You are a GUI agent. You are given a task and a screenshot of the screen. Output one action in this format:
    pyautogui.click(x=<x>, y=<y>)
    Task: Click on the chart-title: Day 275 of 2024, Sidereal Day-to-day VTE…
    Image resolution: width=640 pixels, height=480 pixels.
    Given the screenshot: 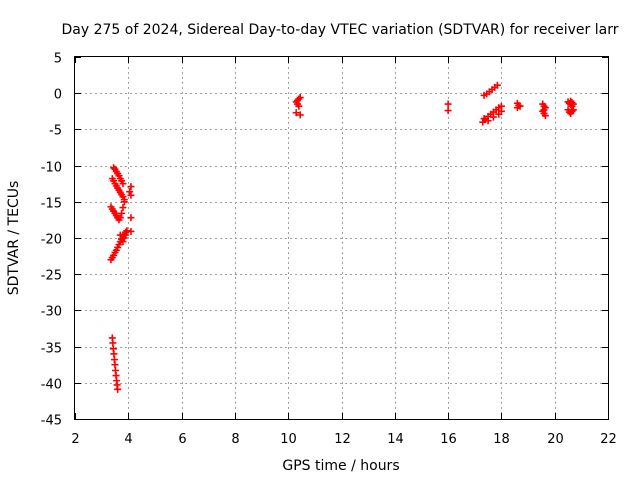 What is the action you would take?
    pyautogui.click(x=340, y=30)
    